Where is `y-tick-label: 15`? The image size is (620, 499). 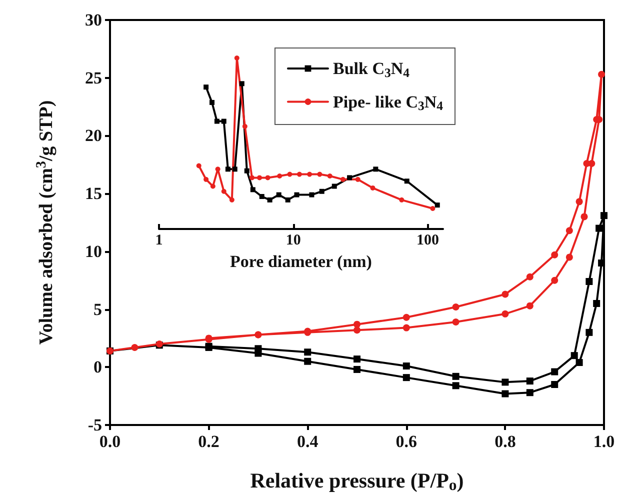
y-tick-label: 15 is located at coordinates (93, 194).